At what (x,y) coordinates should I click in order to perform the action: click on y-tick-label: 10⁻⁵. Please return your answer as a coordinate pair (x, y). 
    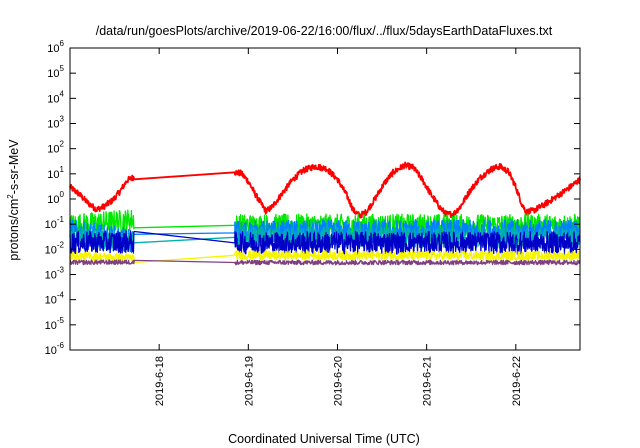
    Looking at the image, I should click on (55, 324).